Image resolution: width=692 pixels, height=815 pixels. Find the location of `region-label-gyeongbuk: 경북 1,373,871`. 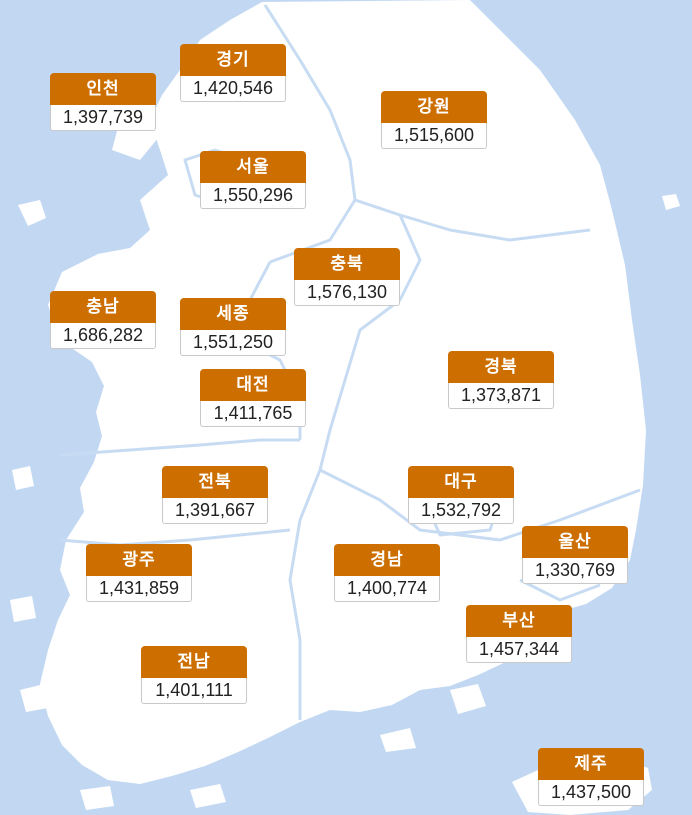

region-label-gyeongbuk: 경북 1,373,871 is located at coordinates (501, 380).